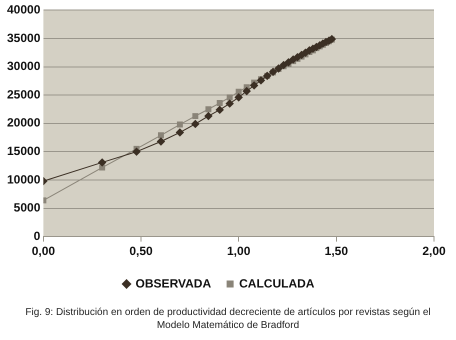 This screenshot has height=340, width=456. Describe the element at coordinates (23, 37) in the screenshot. I see `y-tick-label: 35000` at that location.